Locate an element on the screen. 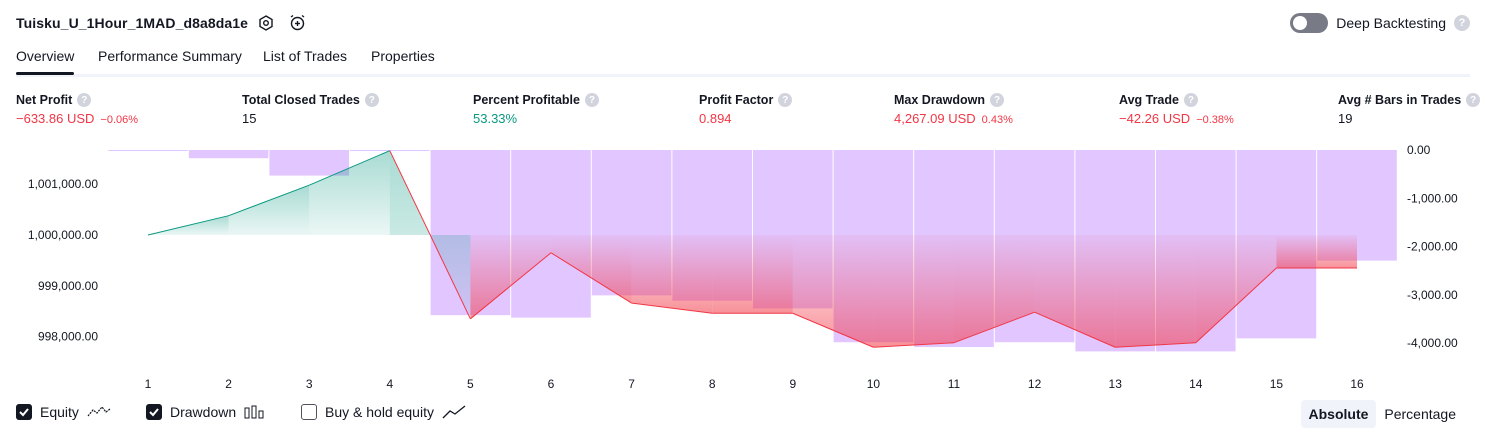  metric-value: 53.33% is located at coordinates (536, 118).